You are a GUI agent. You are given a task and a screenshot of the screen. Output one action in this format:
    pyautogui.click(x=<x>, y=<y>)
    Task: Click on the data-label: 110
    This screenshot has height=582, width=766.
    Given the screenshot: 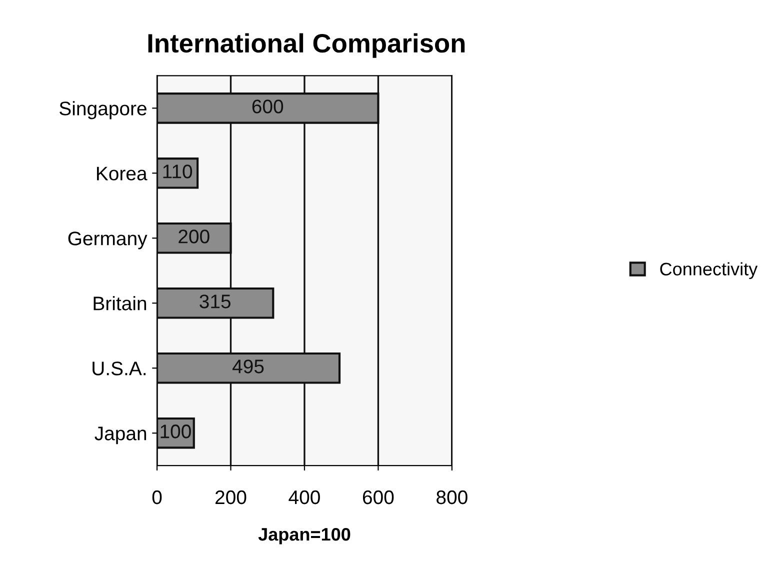 What is the action you would take?
    pyautogui.click(x=177, y=171)
    